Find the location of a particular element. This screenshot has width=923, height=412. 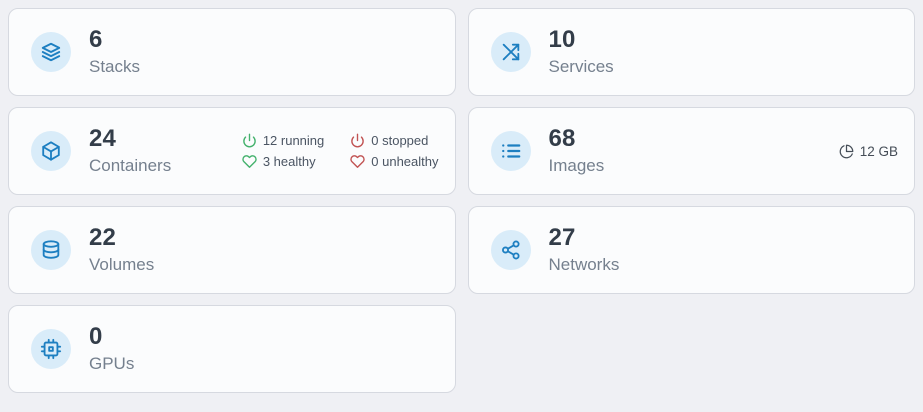

card-images: 68 Images 12 GB is located at coordinates (691, 151).